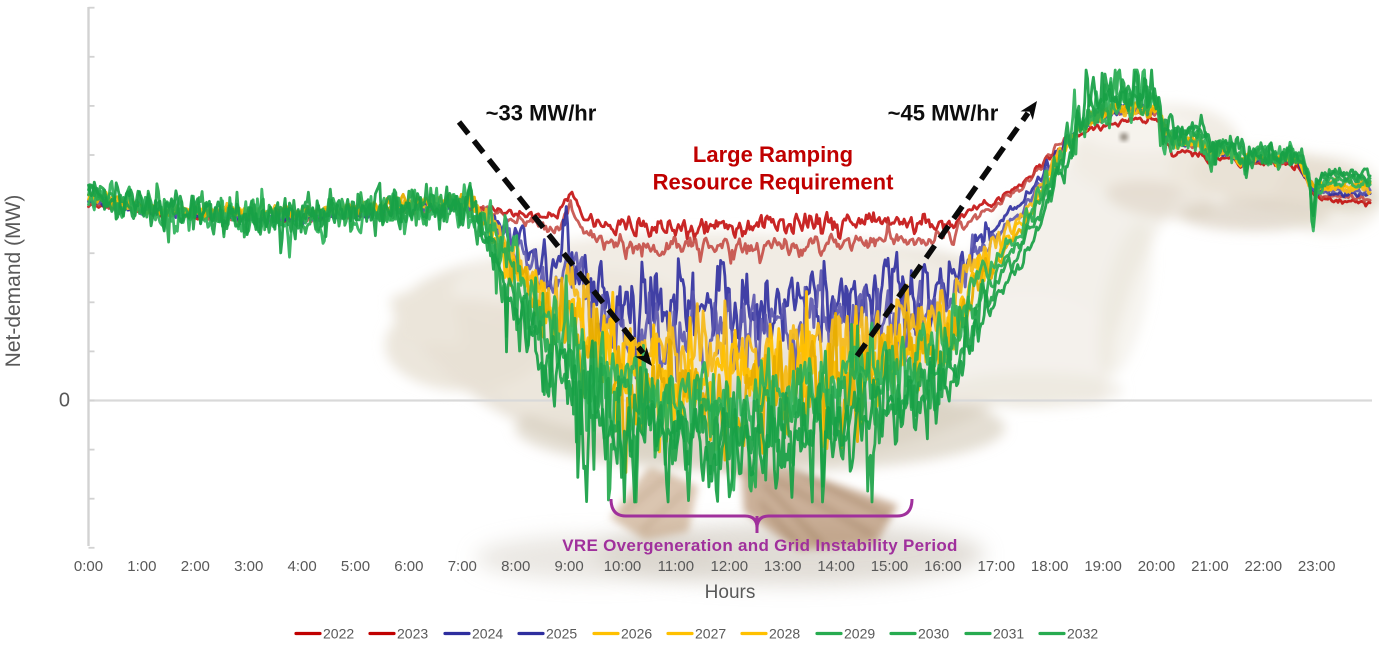  I want to click on svg-text: 2:00, so click(195, 566).